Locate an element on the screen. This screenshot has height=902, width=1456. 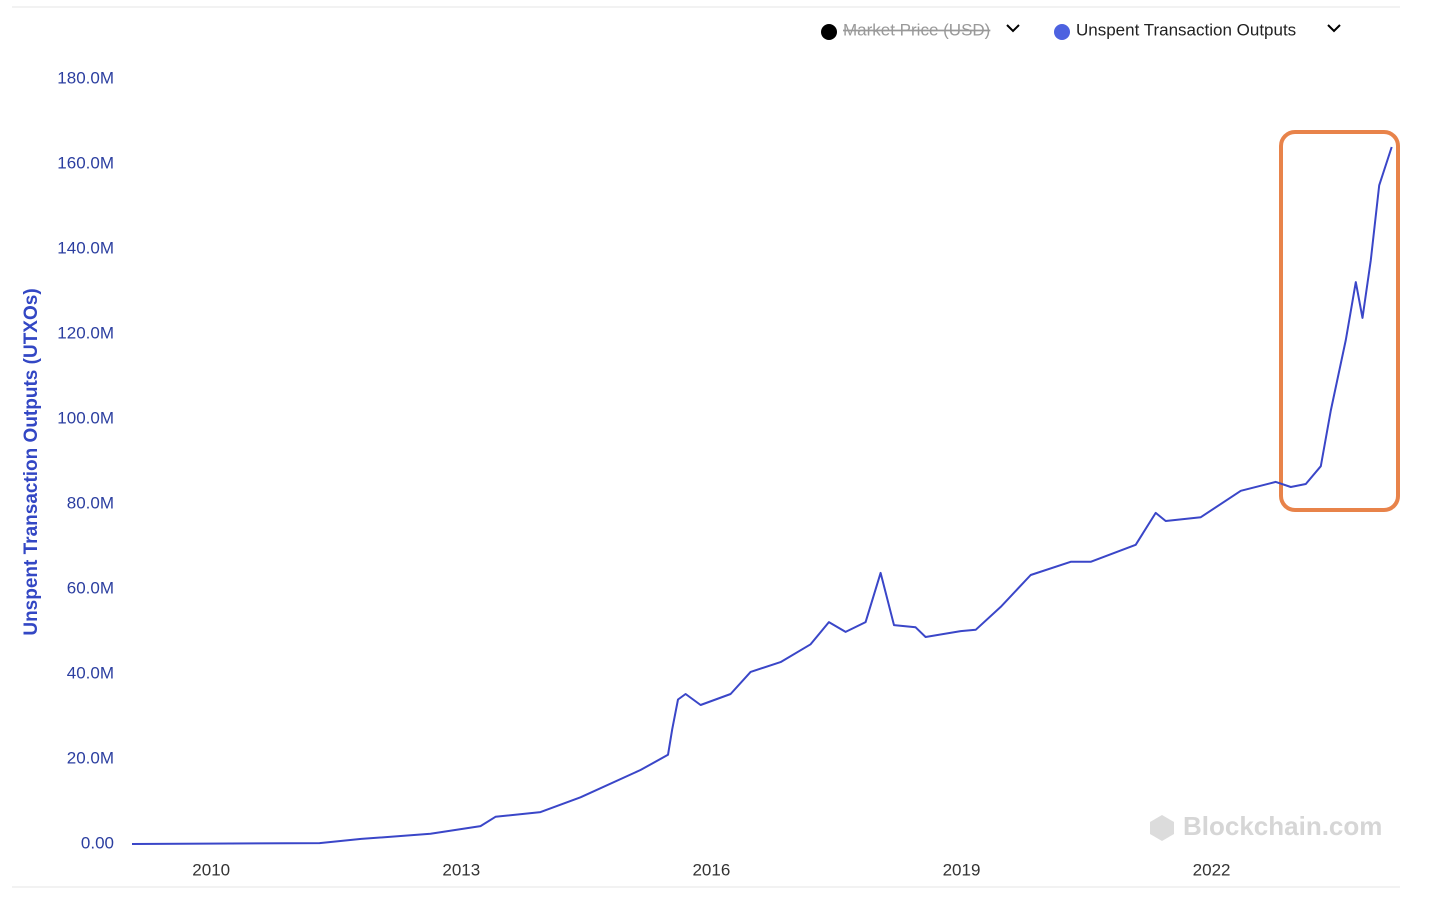
y-tick-label: 0.00 is located at coordinates (97, 842).